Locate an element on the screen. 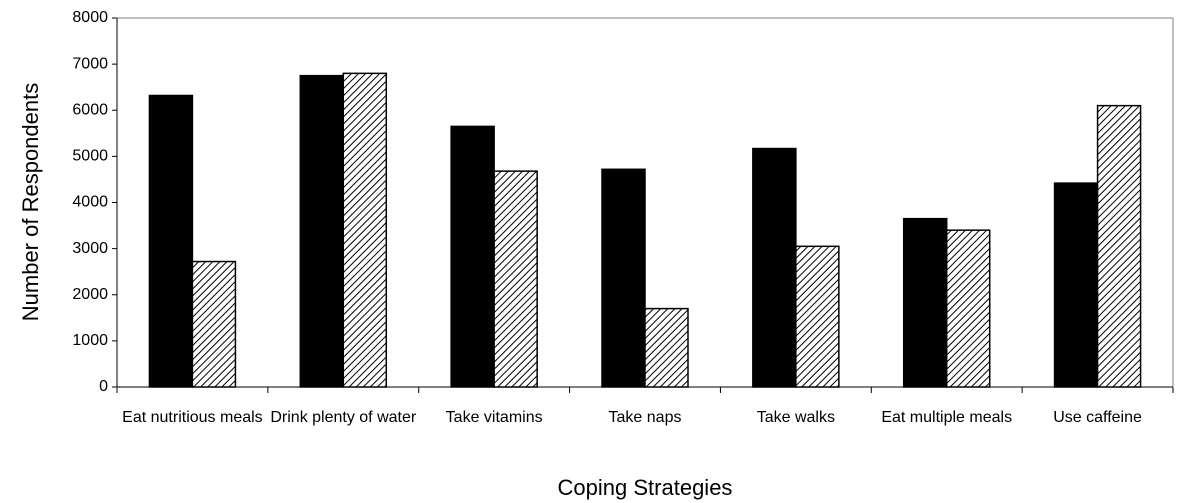  y-tick-label: 6000 is located at coordinates (90, 109).